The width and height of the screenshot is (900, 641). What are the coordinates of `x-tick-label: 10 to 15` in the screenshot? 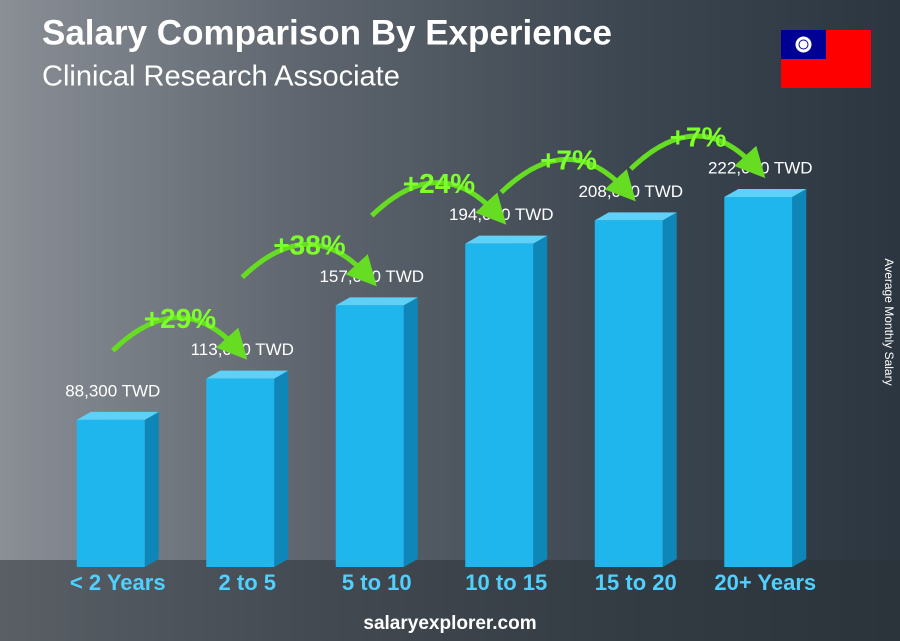 It's located at (506, 582).